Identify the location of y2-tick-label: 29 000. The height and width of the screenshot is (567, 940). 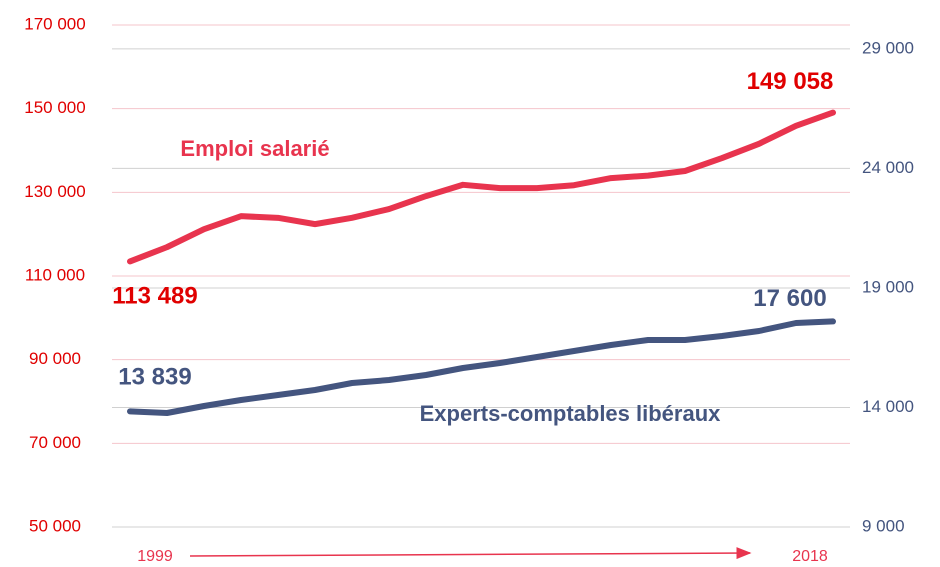
(888, 47).